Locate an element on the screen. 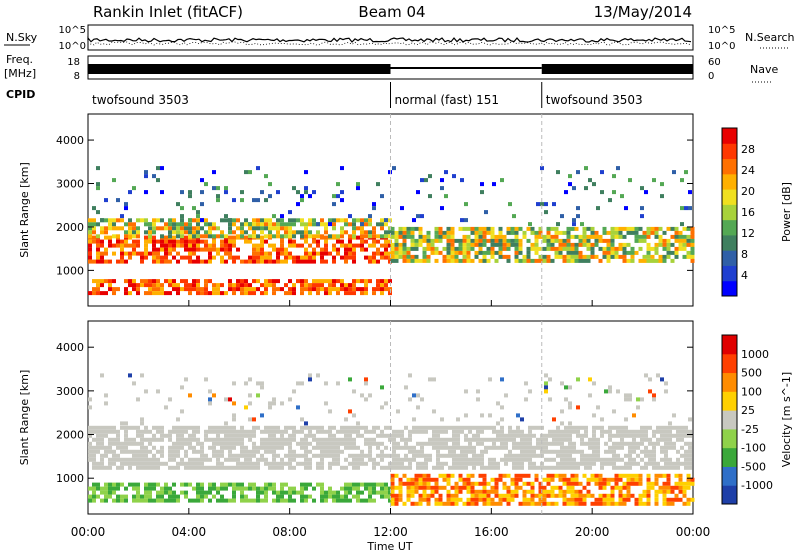 Image resolution: width=800 pixels, height=558 pixels. colorbar-tick-label: -1000 is located at coordinates (757, 485).